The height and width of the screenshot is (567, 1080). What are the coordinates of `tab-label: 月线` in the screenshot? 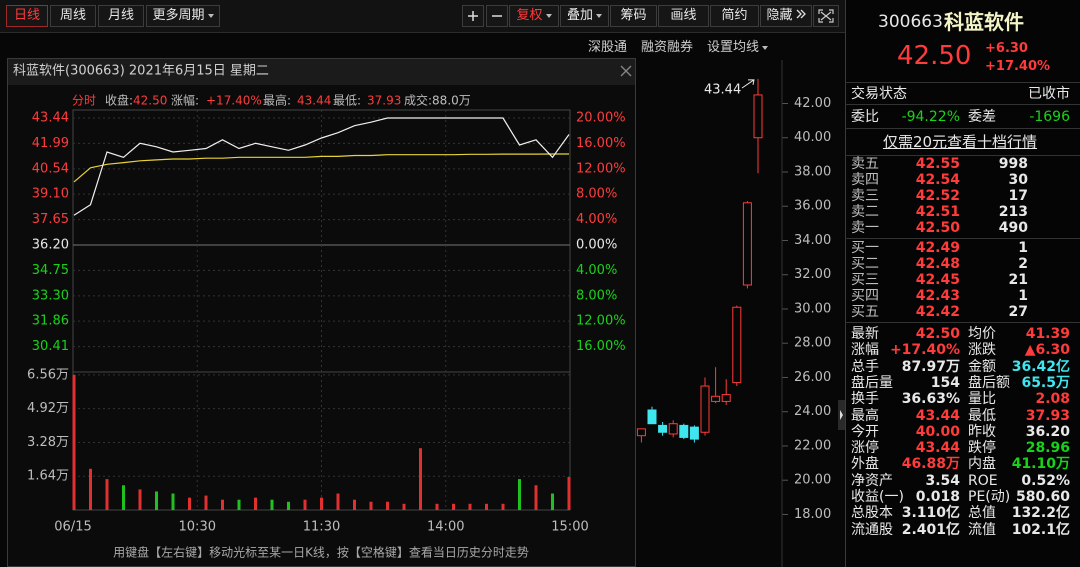 It's located at (120, 15).